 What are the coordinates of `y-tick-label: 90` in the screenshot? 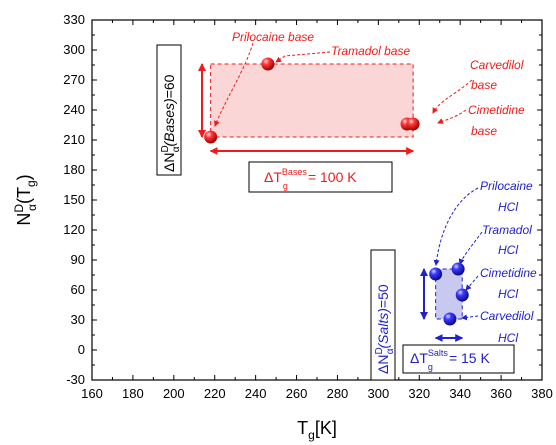 It's located at (78, 259).